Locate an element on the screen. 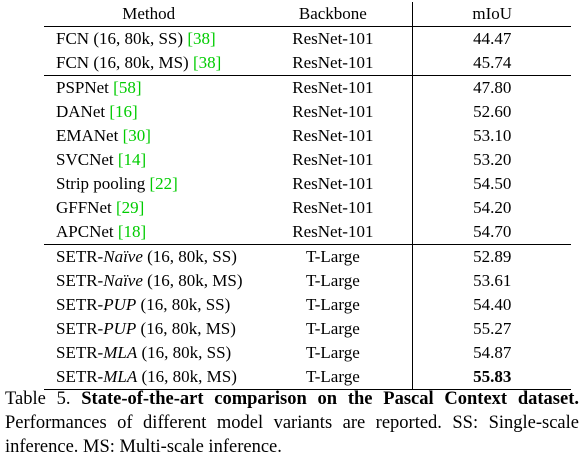  cell-method: SETR-Naïve (16, 80k, SS) is located at coordinates (149, 256).